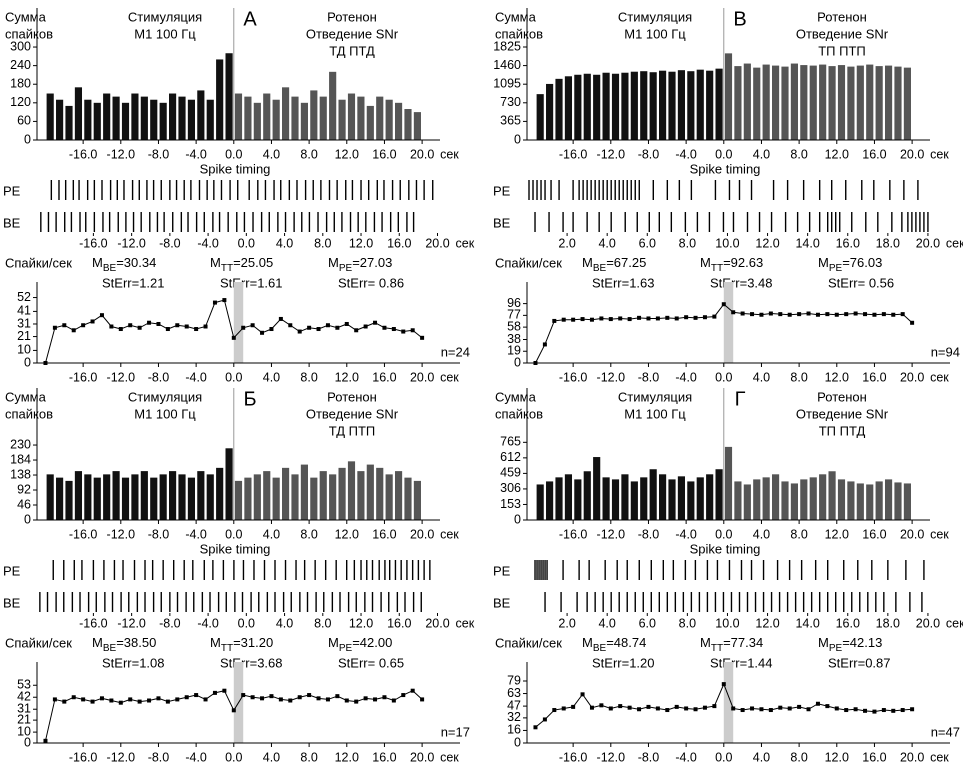  Describe the element at coordinates (507, 65) in the screenshot. I see `y-tick-label: 1460` at that location.